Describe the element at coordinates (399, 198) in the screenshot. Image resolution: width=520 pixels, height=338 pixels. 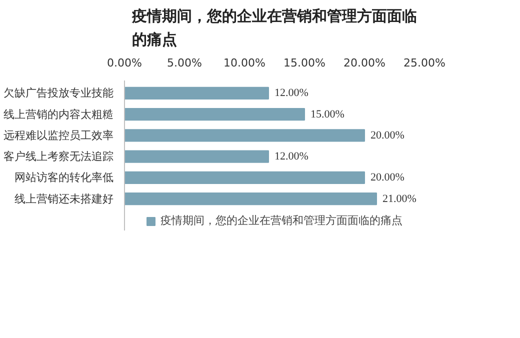
I see `data-label: 21.00%` at that location.